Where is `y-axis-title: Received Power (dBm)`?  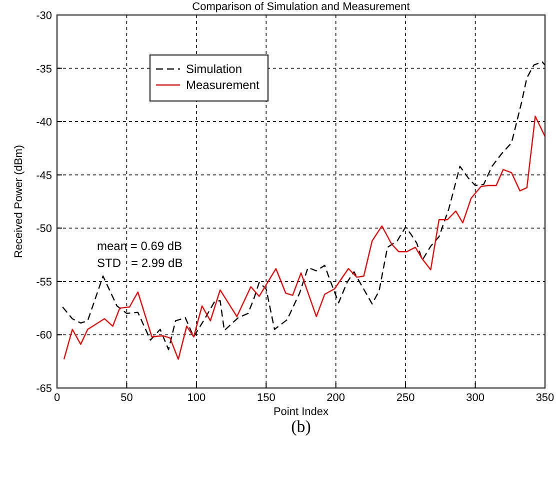 y-axis-title: Received Power (dBm) is located at coordinates (19, 201).